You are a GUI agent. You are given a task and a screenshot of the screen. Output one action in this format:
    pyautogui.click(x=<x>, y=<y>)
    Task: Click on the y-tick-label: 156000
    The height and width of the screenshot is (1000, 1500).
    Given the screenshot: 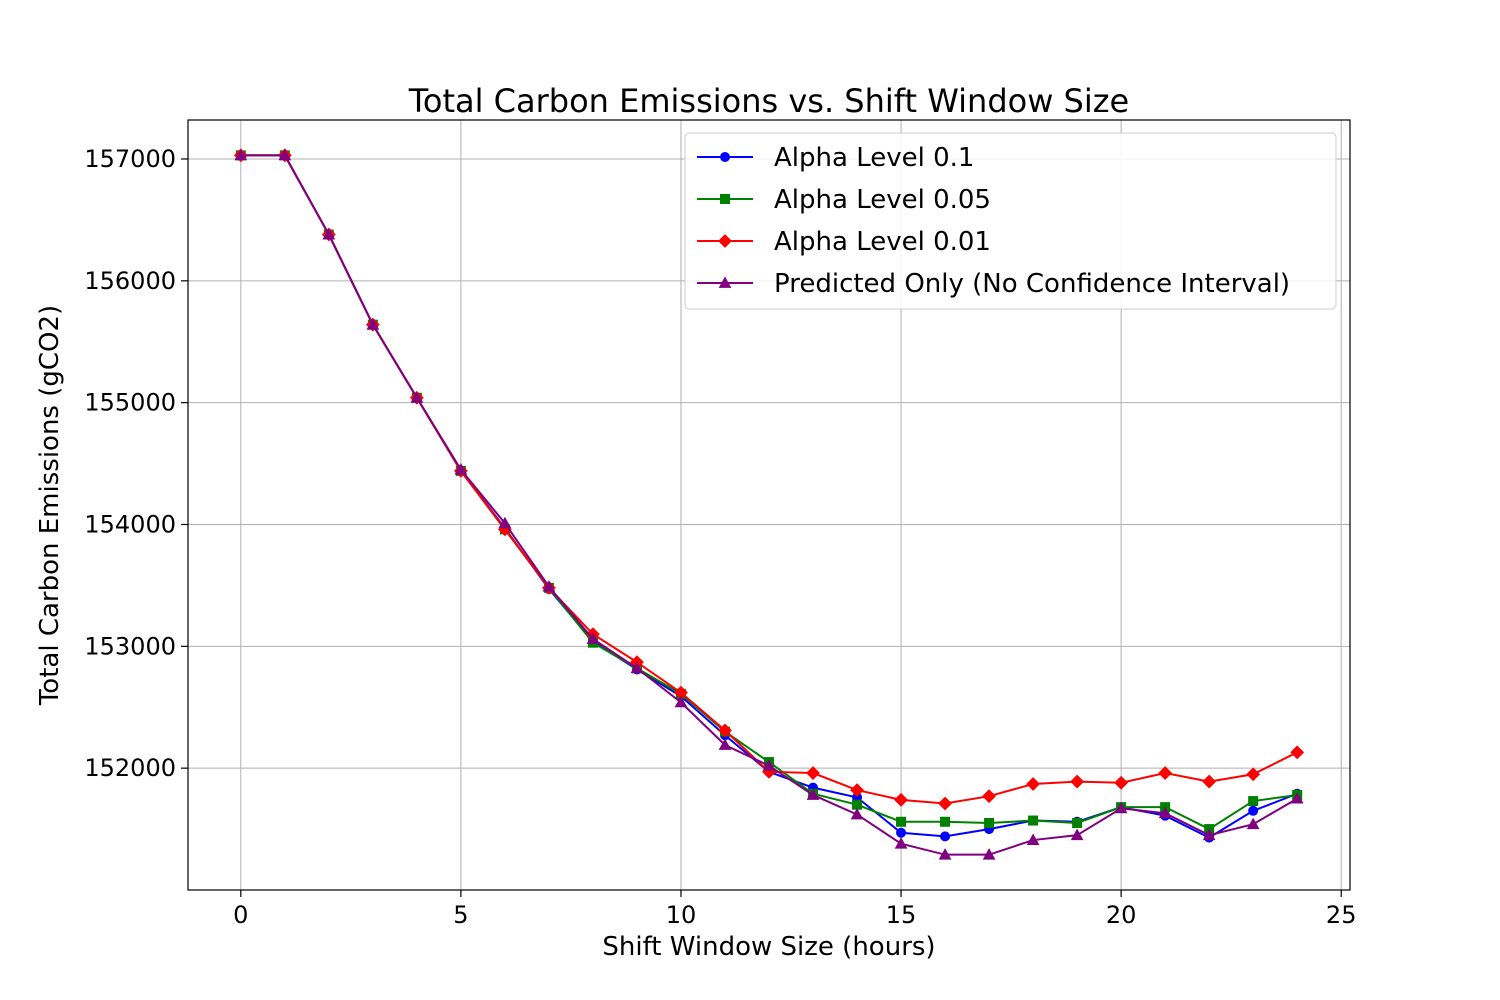 What is the action you would take?
    pyautogui.click(x=130, y=281)
    